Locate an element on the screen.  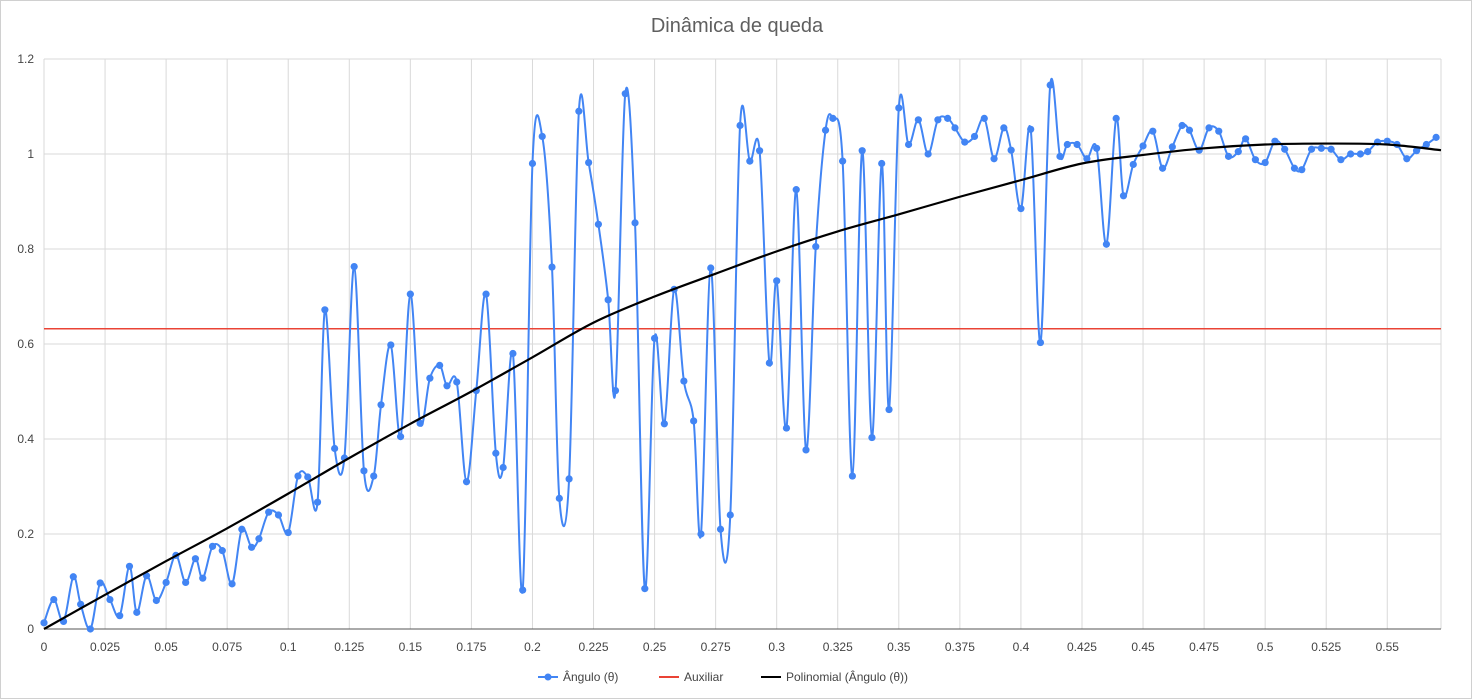
x-tick-label: 0.475 is located at coordinates (1204, 647).